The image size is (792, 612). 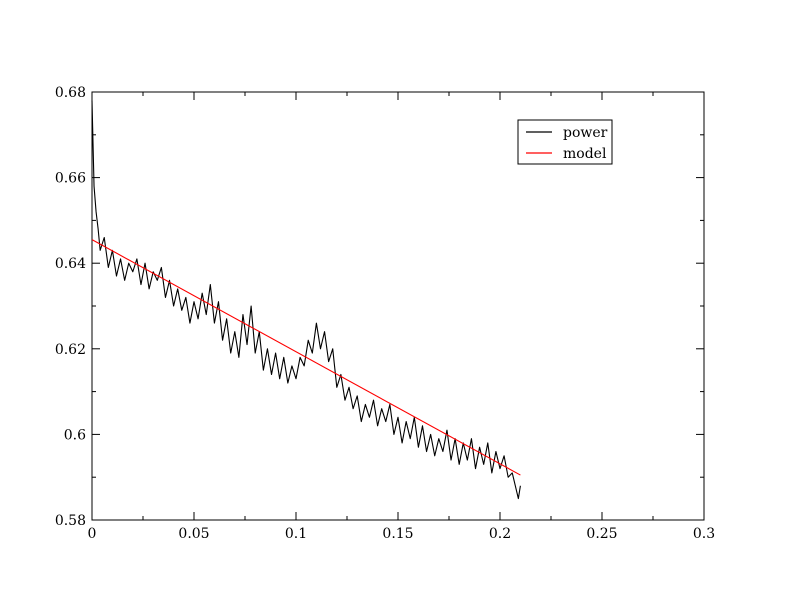 I want to click on y-tick-label: 0.6, so click(x=75, y=435).